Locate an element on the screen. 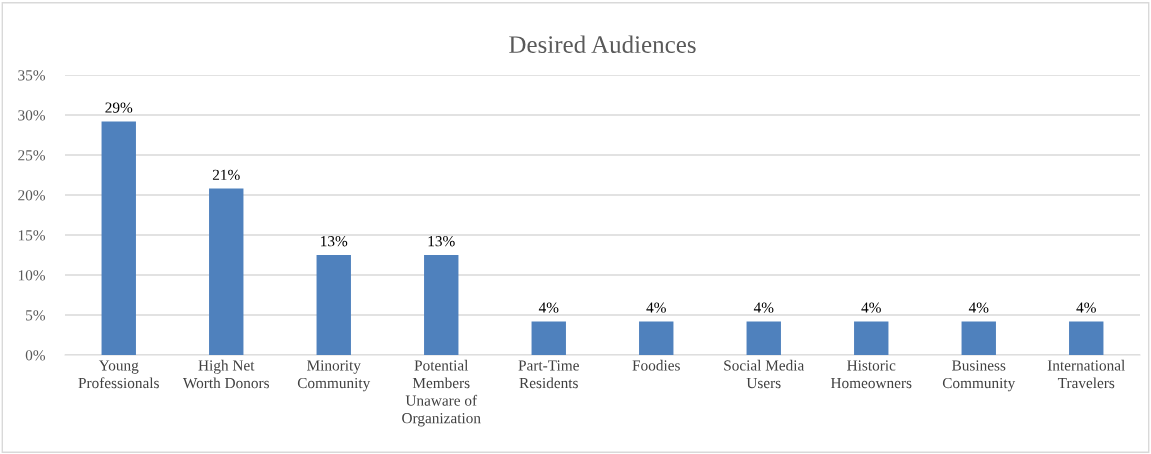  x-tick-label: Foodies is located at coordinates (656, 365).